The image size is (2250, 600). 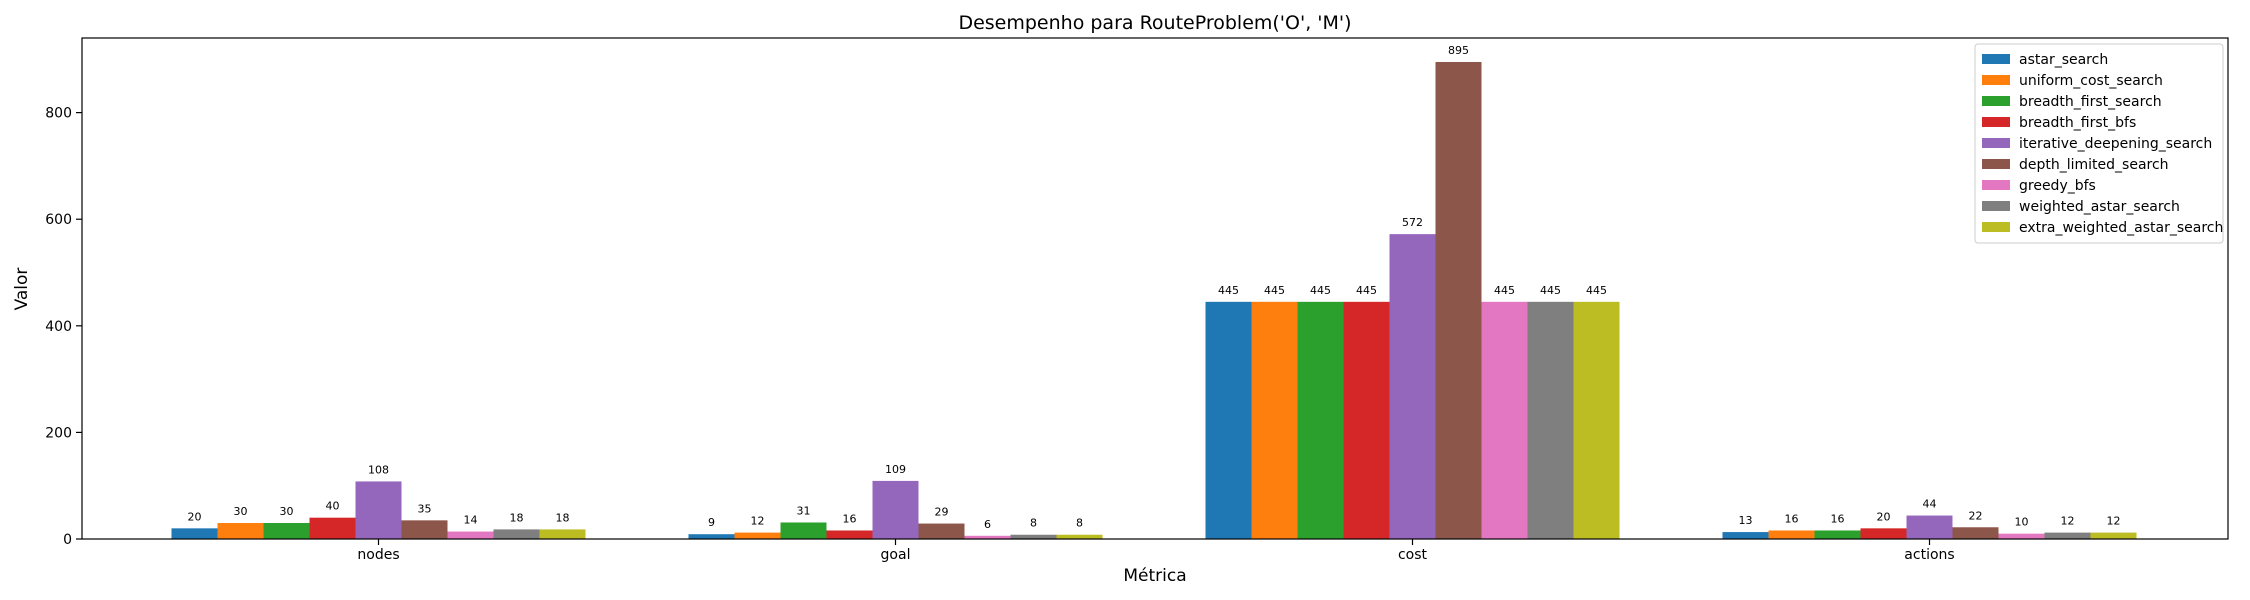 I want to click on y-tick-label: 0, so click(x=67, y=540).